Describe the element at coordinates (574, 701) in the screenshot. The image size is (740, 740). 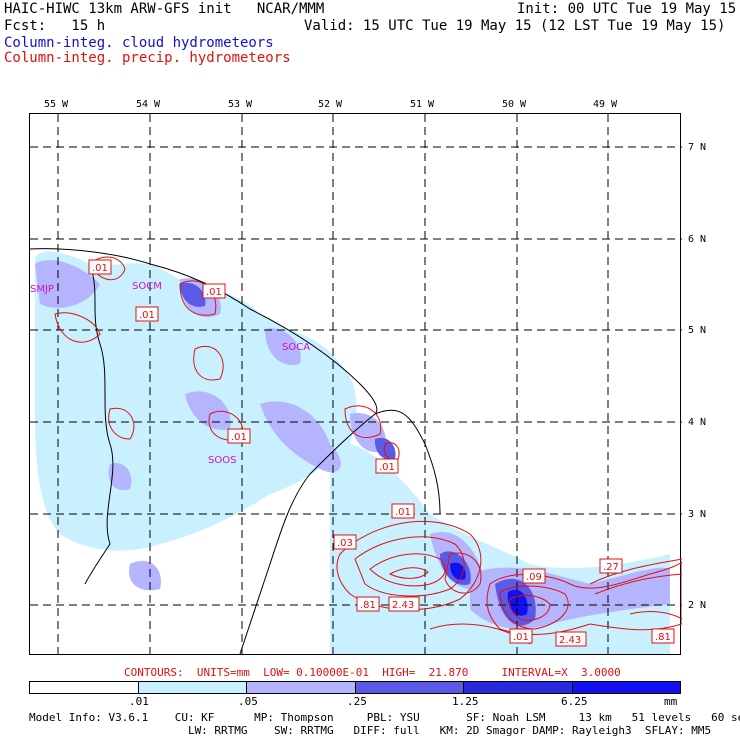
I see `color-bar-tick: 6.25` at that location.